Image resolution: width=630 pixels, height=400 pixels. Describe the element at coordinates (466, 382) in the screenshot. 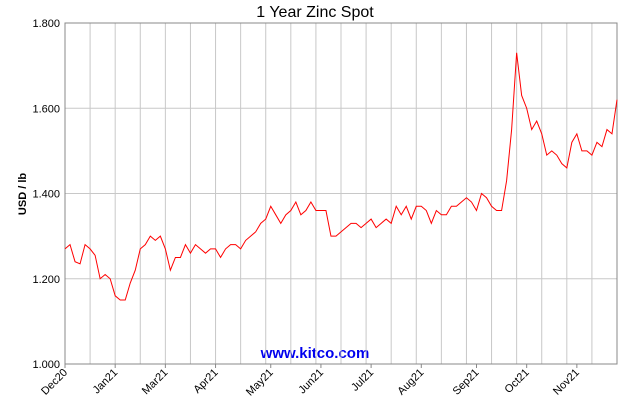

I see `x-tick-label: Sep21` at that location.